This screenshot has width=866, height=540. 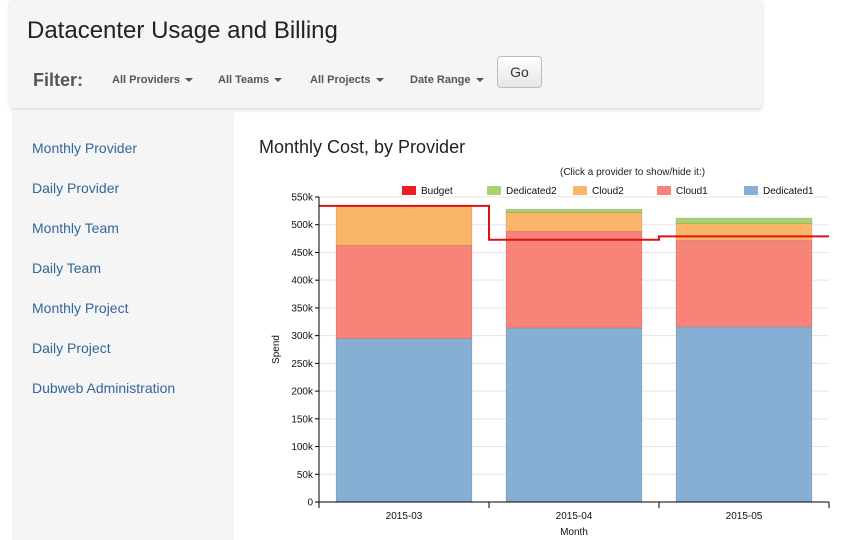 What do you see at coordinates (574, 532) in the screenshot?
I see `x-axis-title: Month` at bounding box center [574, 532].